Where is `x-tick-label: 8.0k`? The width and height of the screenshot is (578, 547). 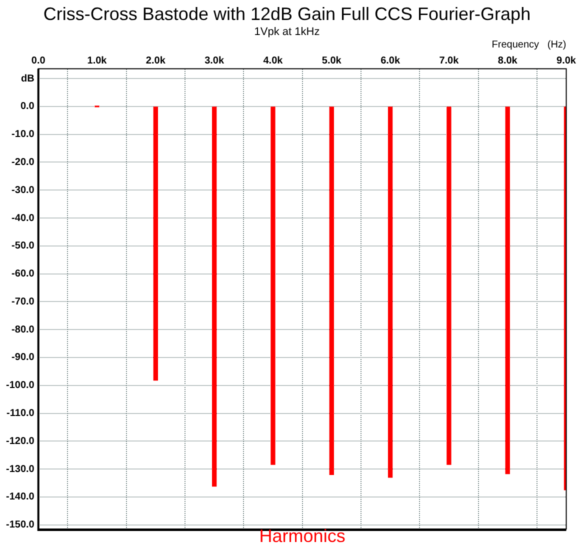
x-tick-label: 8.0k is located at coordinates (508, 61).